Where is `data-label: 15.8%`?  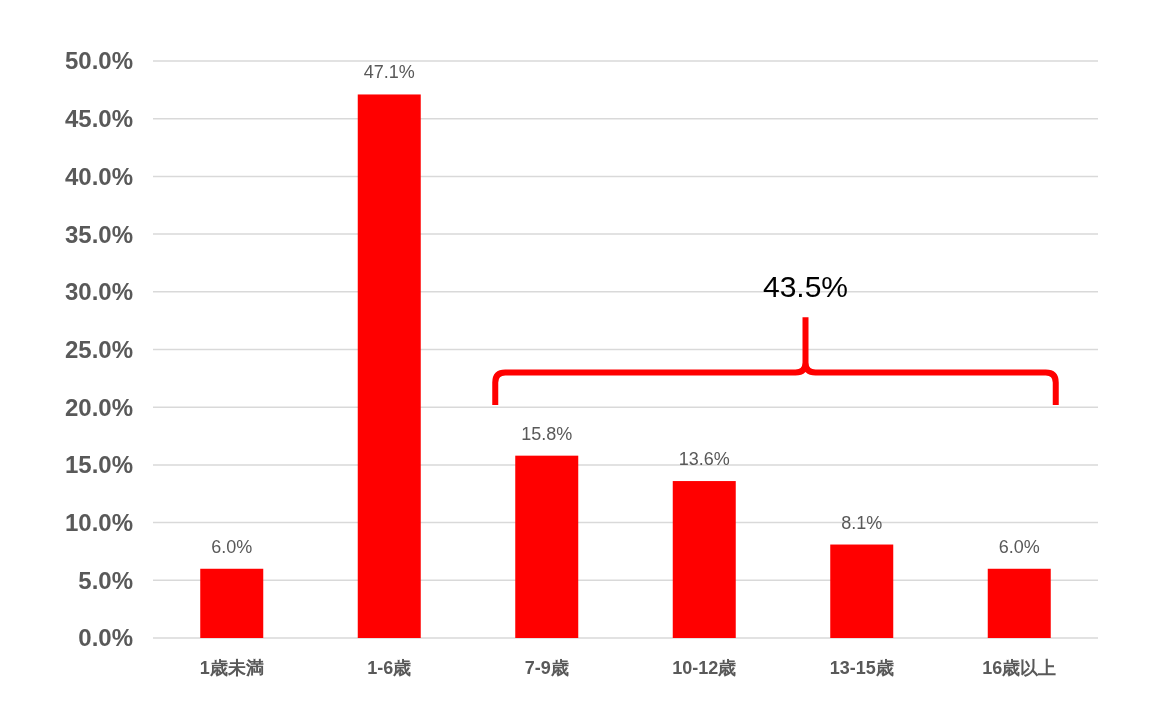
data-label: 15.8% is located at coordinates (547, 433).